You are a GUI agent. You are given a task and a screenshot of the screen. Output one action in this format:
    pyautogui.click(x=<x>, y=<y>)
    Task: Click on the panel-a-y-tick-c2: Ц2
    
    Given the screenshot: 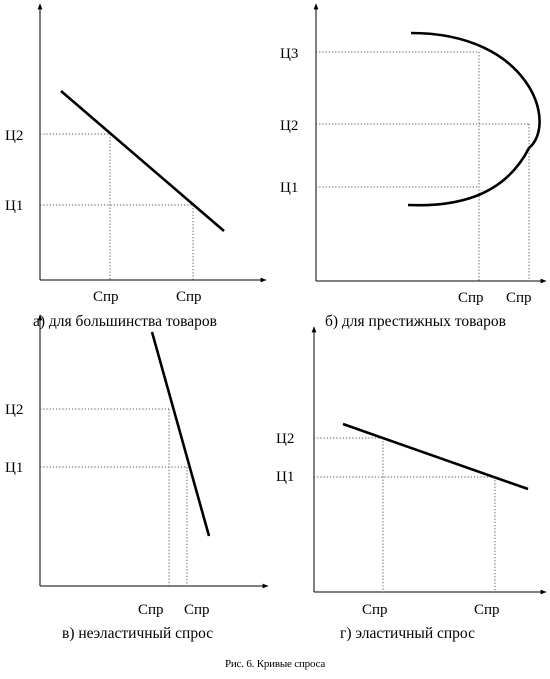 What is the action you would take?
    pyautogui.click(x=14, y=136)
    